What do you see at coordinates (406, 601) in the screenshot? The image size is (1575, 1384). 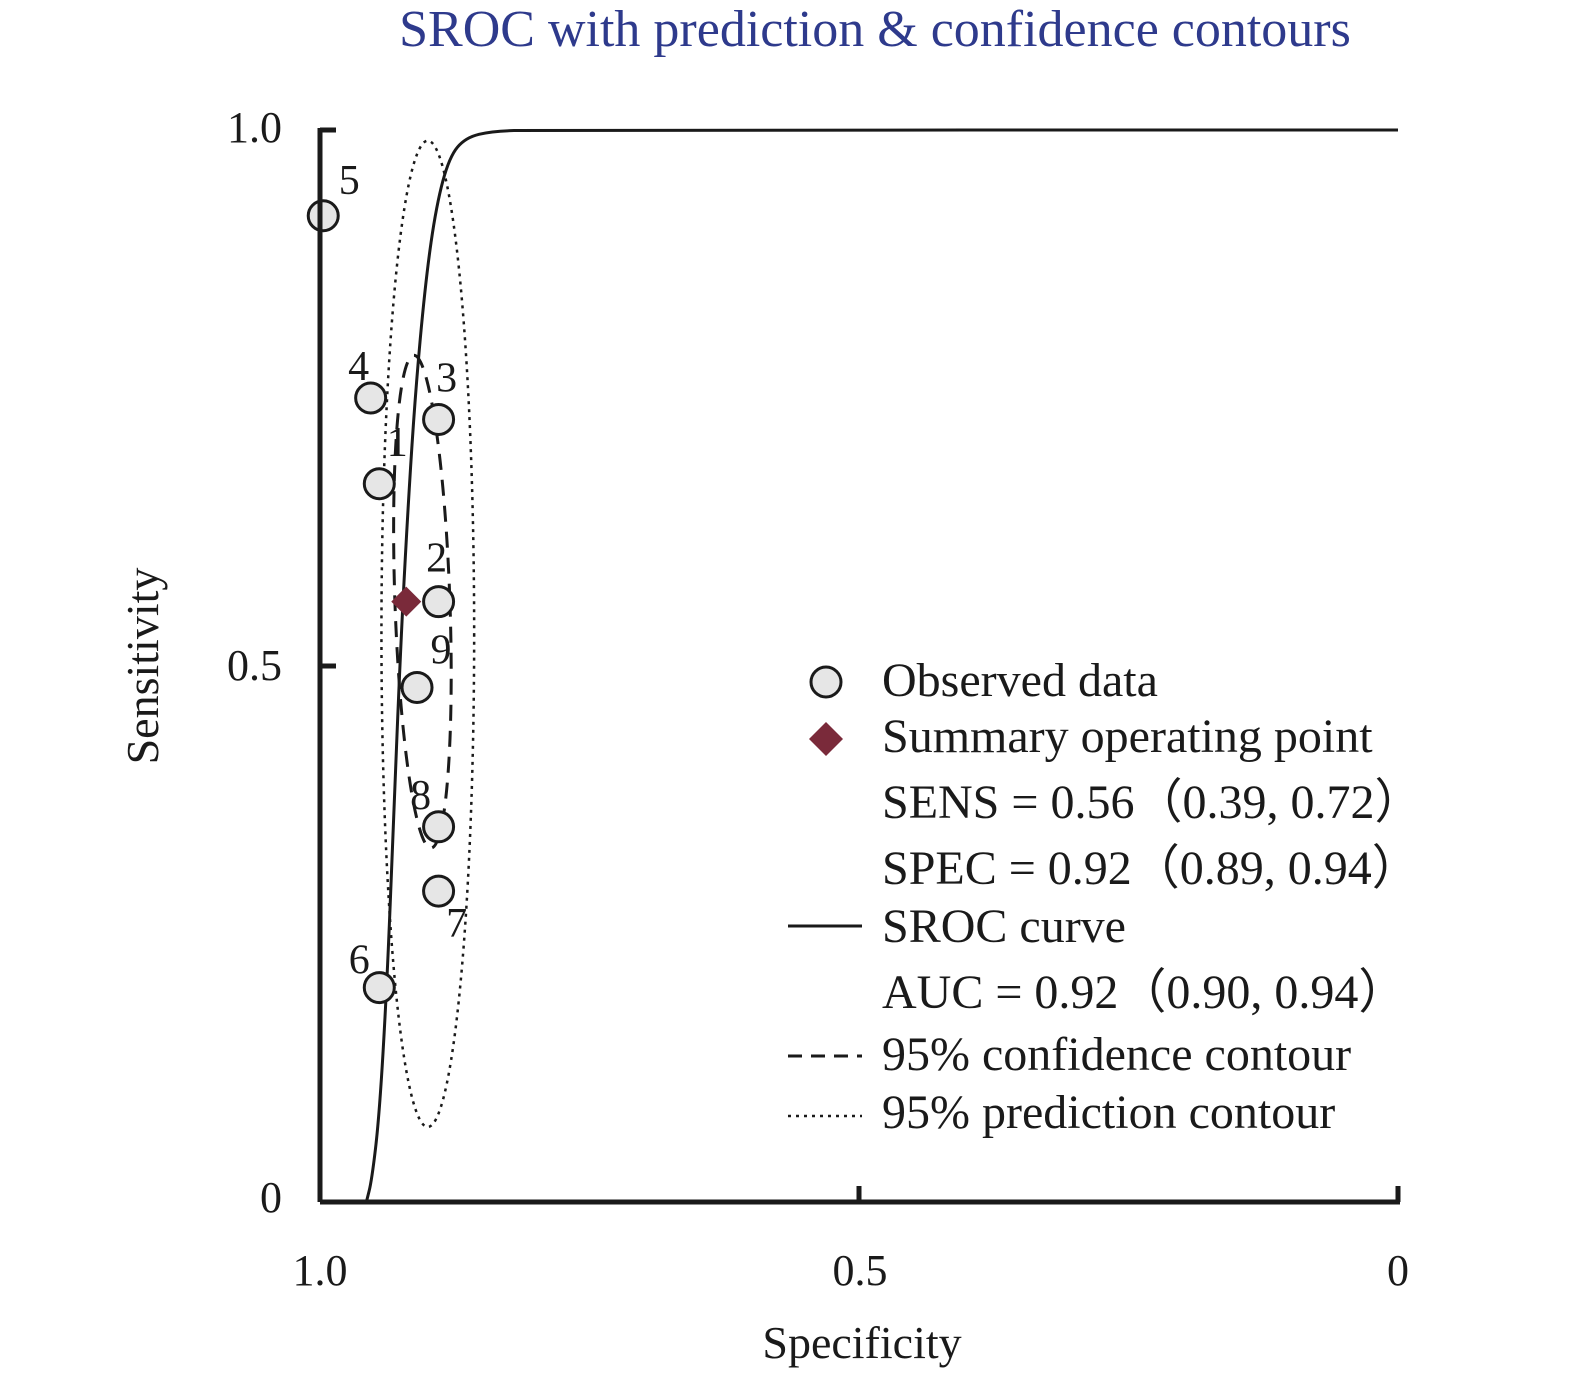 I see `summary-operating-point` at bounding box center [406, 601].